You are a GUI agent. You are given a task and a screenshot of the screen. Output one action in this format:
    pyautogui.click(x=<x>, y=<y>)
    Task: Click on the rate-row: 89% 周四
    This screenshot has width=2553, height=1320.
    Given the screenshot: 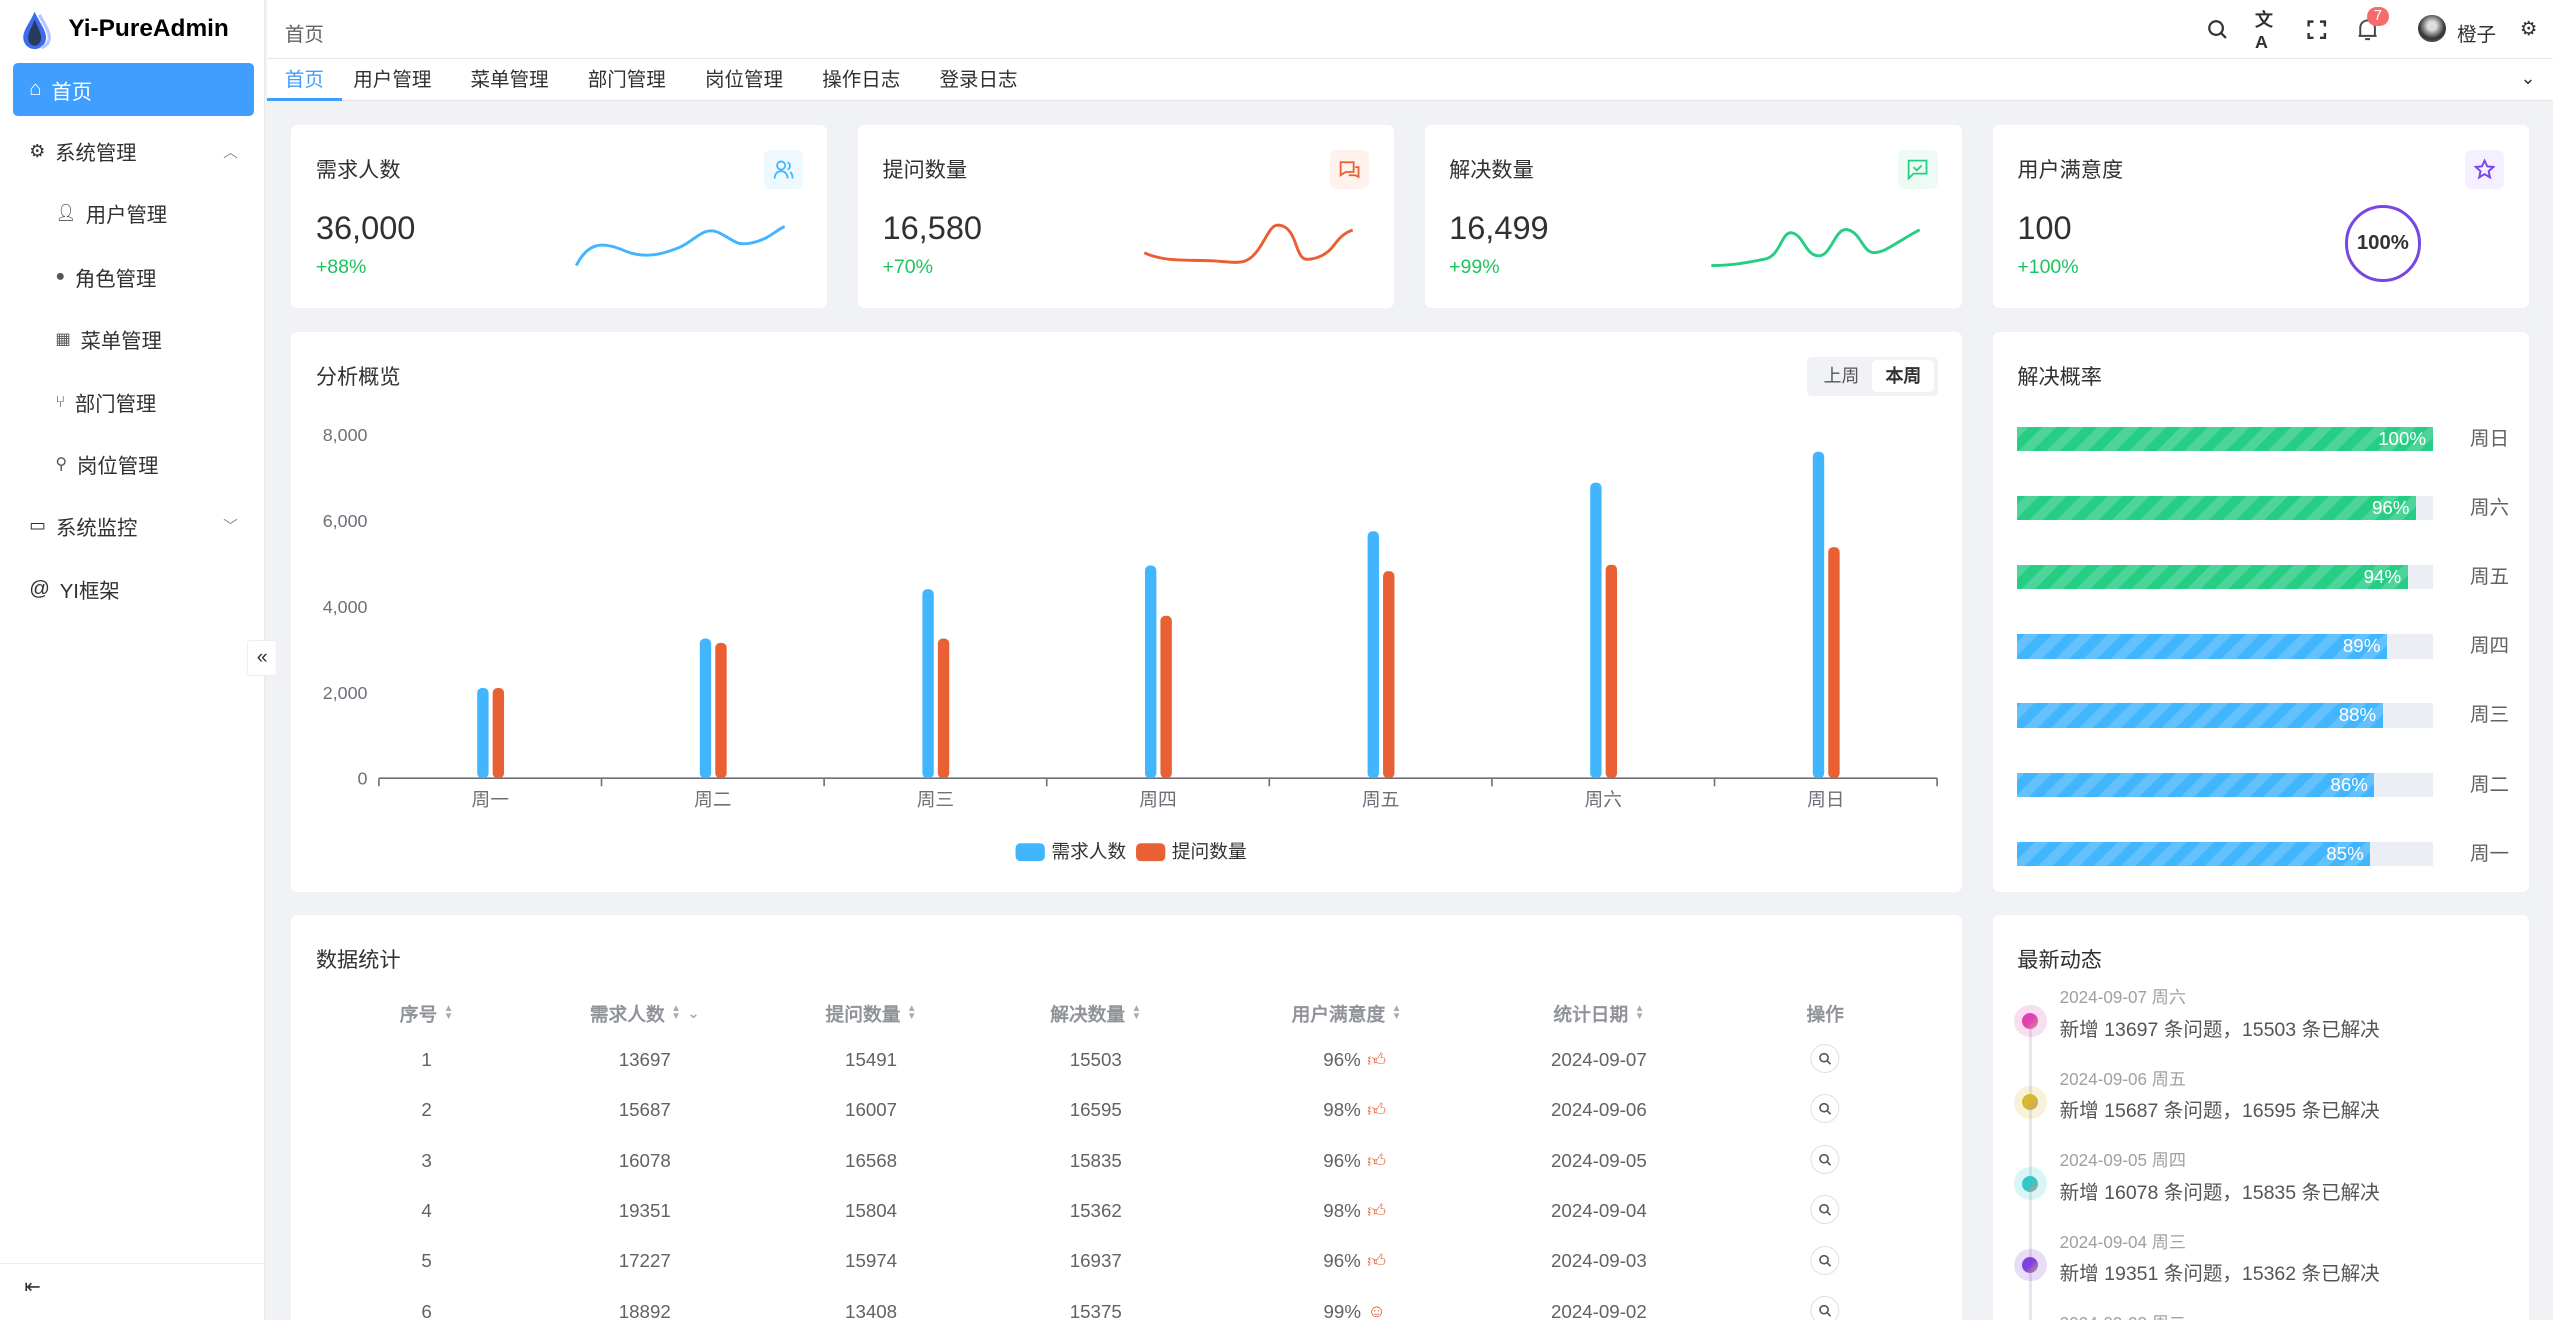 What is the action you would take?
    pyautogui.click(x=2265, y=647)
    